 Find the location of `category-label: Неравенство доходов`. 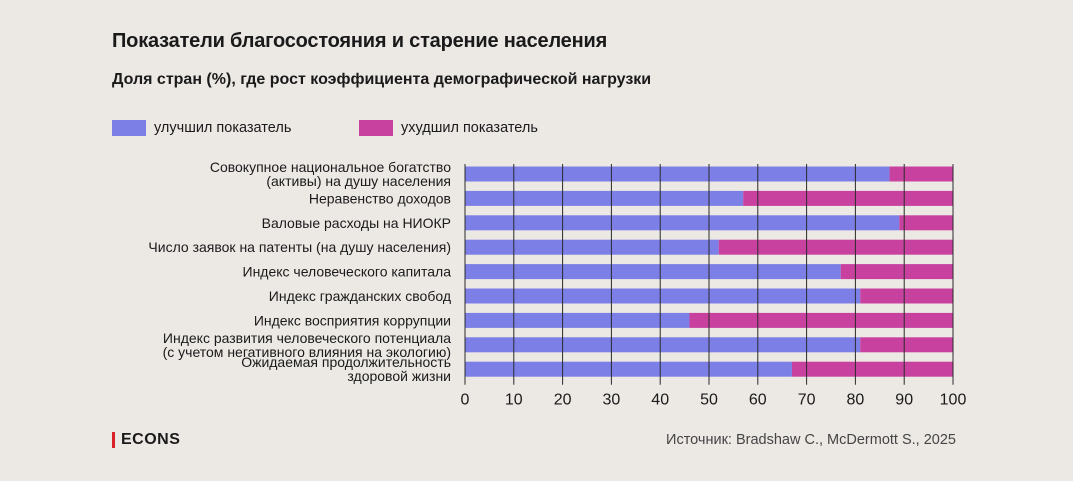

category-label: Неравенство доходов is located at coordinates (380, 198).